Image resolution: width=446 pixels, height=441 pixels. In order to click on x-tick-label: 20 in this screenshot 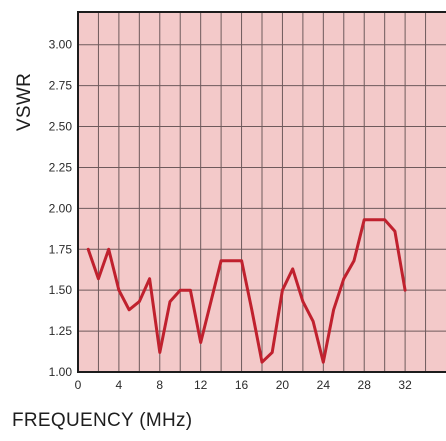, I will do `click(283, 385)`.